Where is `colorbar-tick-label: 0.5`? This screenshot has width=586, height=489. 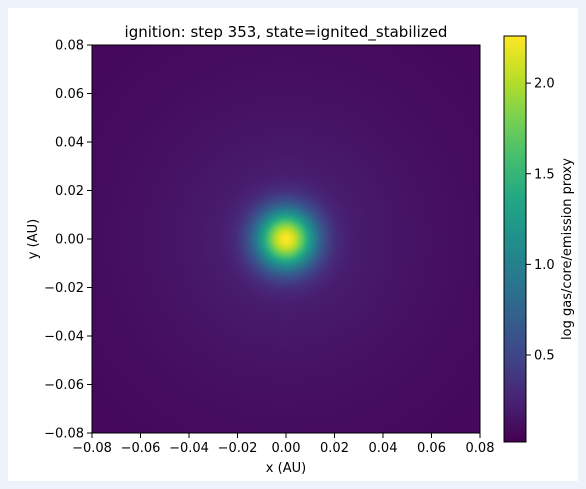
colorbar-tick-label: 0.5 is located at coordinates (544, 356).